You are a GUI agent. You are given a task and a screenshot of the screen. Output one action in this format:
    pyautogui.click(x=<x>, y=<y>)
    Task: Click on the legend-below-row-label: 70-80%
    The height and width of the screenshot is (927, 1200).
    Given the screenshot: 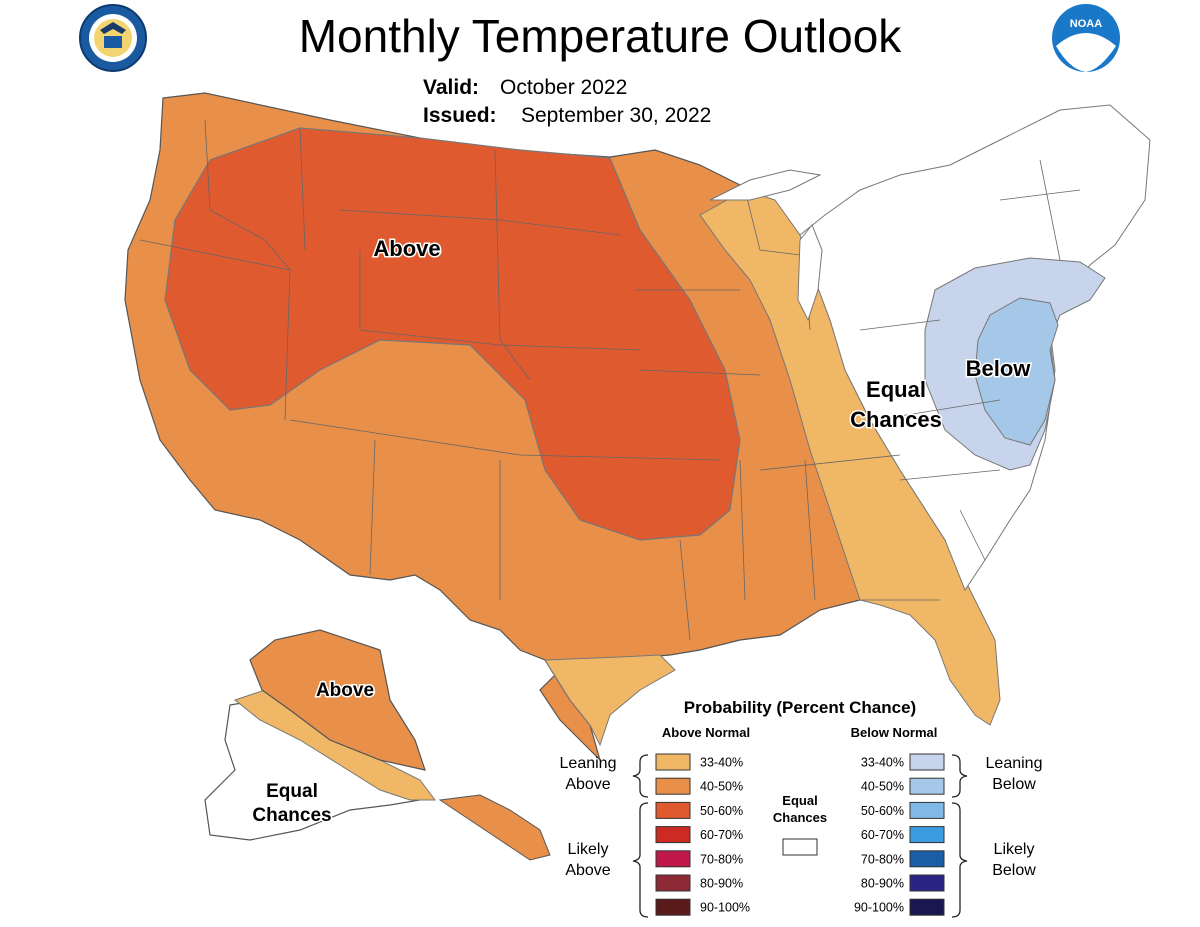 What is the action you would take?
    pyautogui.click(x=882, y=859)
    